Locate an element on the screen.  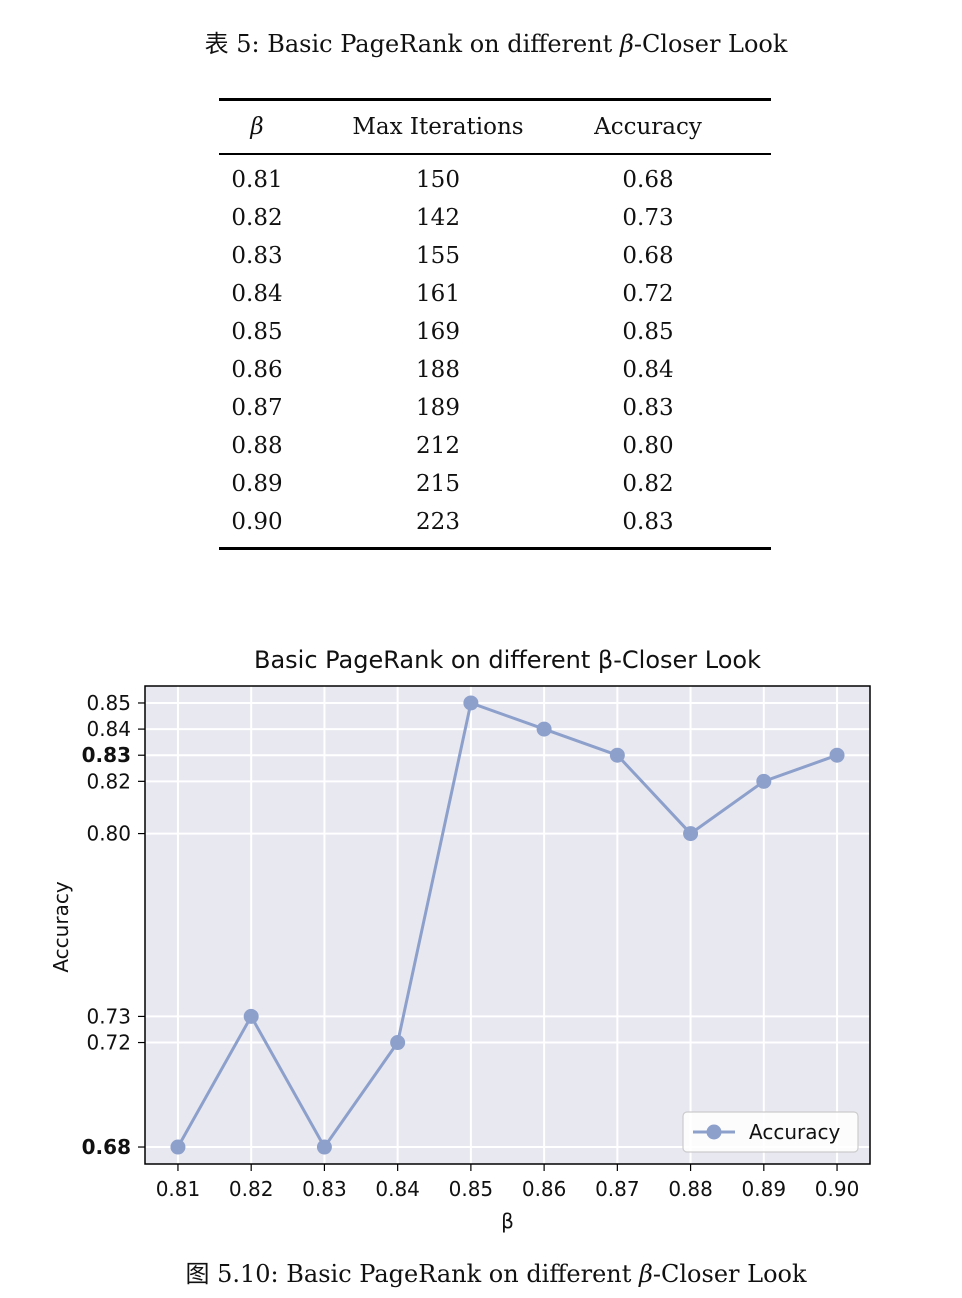
x-tick-label: 0.81 is located at coordinates (178, 1189).